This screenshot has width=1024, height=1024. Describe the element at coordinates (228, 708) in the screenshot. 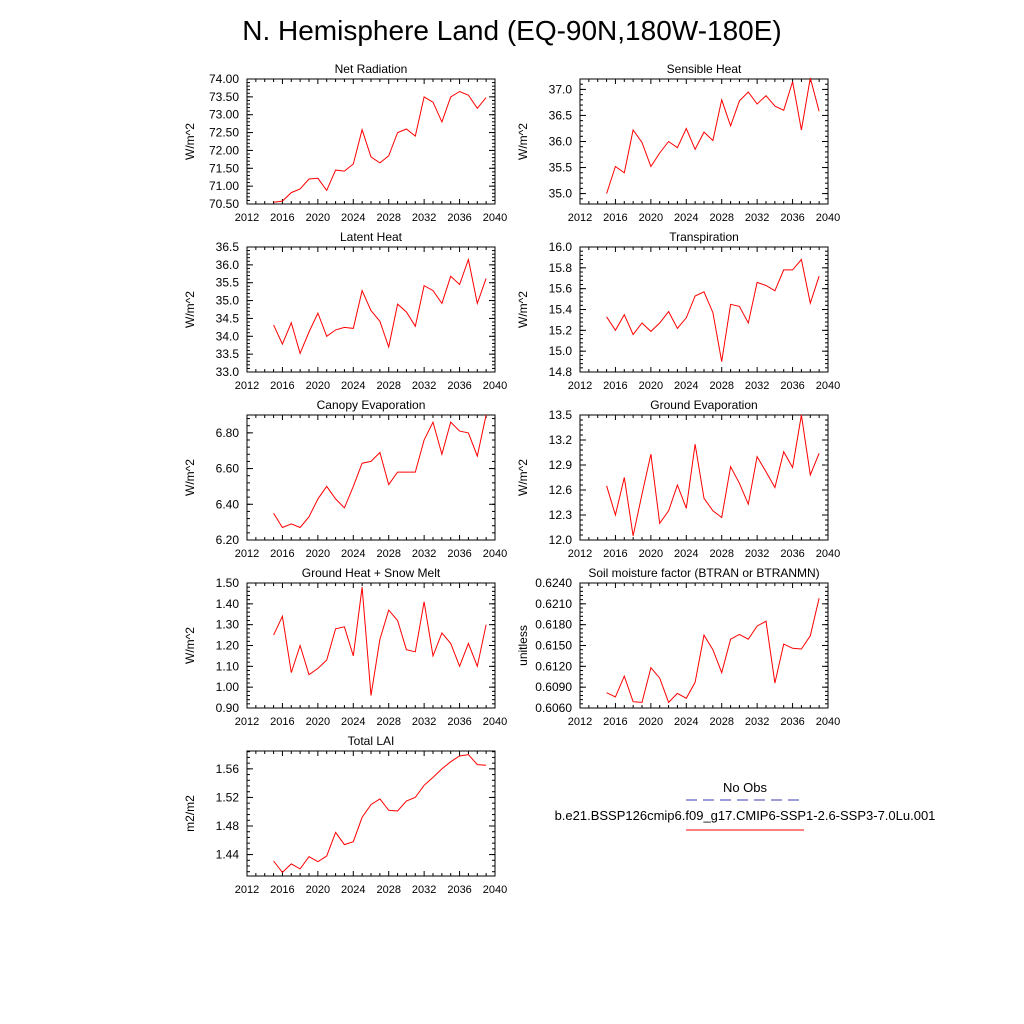

I see `y-tick-label: 0.90` at that location.